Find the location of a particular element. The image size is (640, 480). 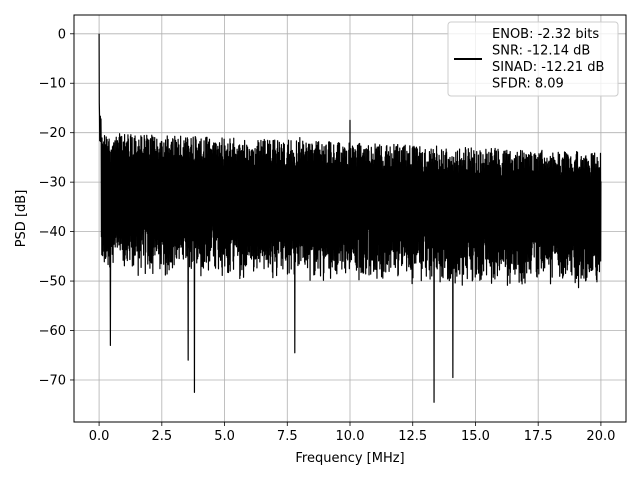

legend-entry-sinad: SINAD: -12.21 dB is located at coordinates (548, 67).